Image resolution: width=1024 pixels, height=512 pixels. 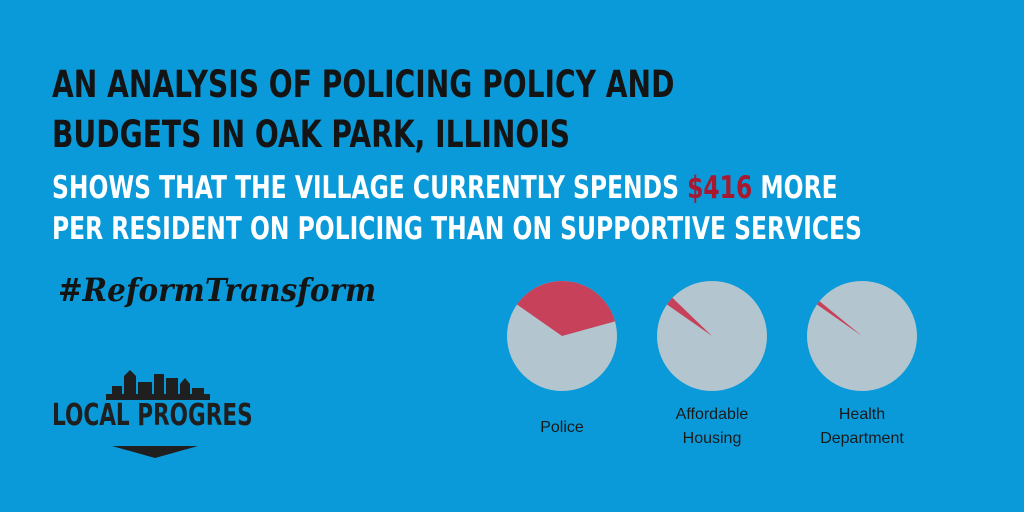 I want to click on subheadline-text-before: SHOWS THAT THE VILLAGE CURRENTLY SPENDS, so click(x=370, y=188).